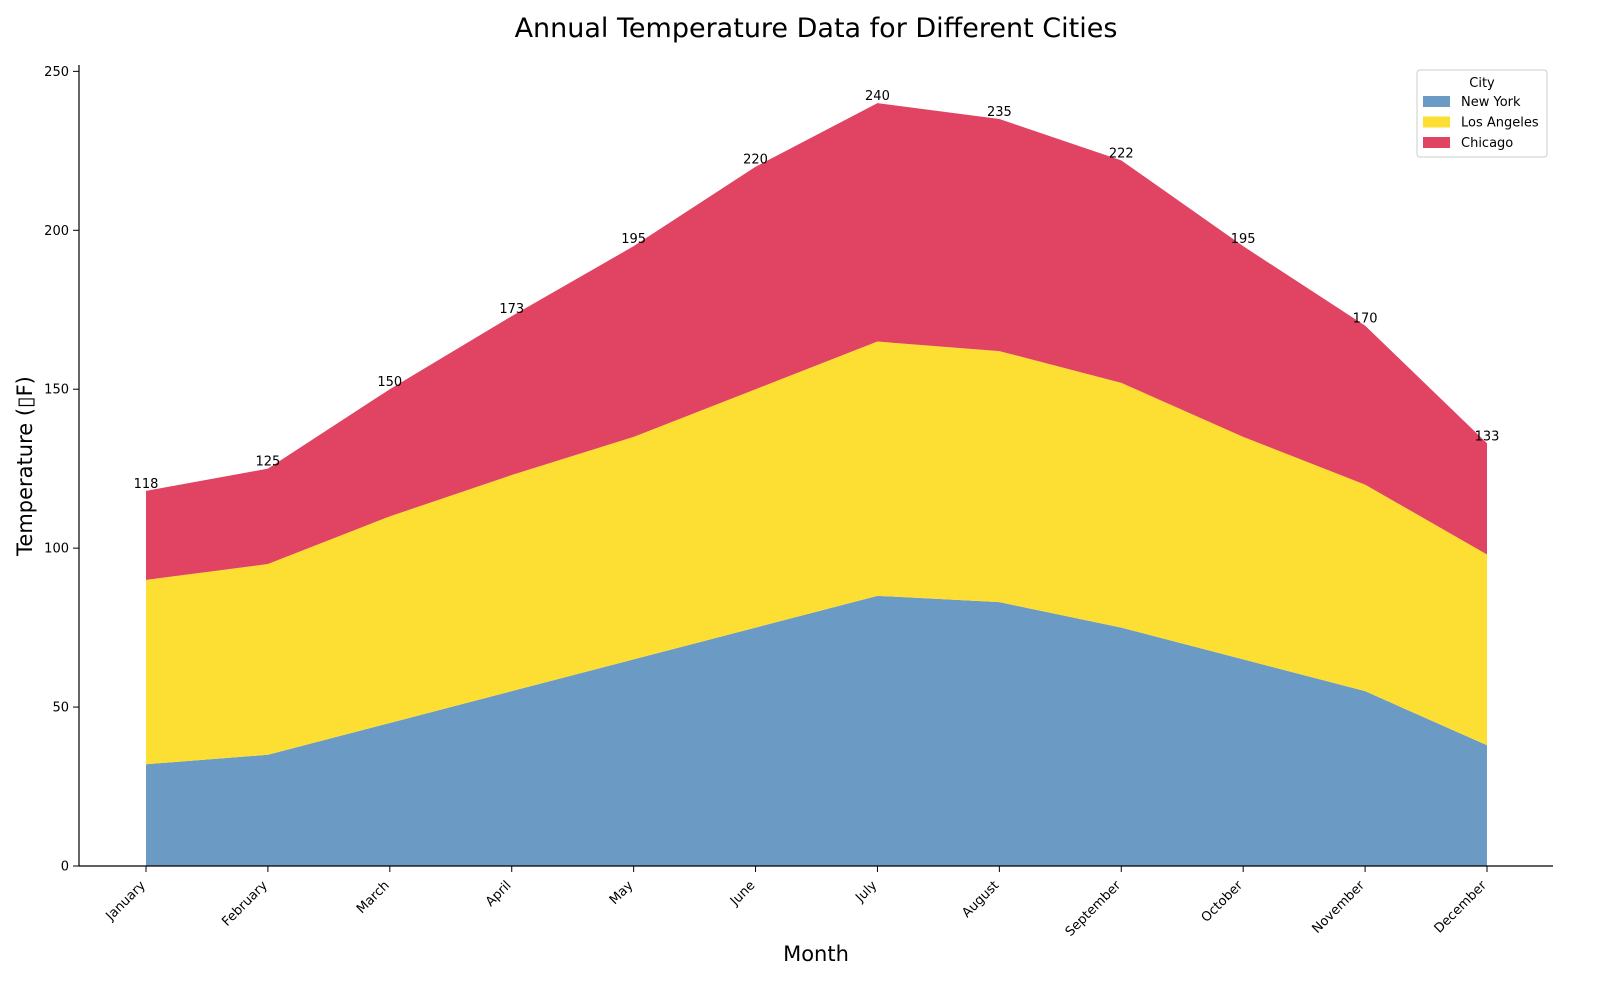 The image size is (1600, 1000). Describe the element at coordinates (61, 470) in the screenshot. I see `y-ticks-group: 0 50 100 150 200 250` at that location.